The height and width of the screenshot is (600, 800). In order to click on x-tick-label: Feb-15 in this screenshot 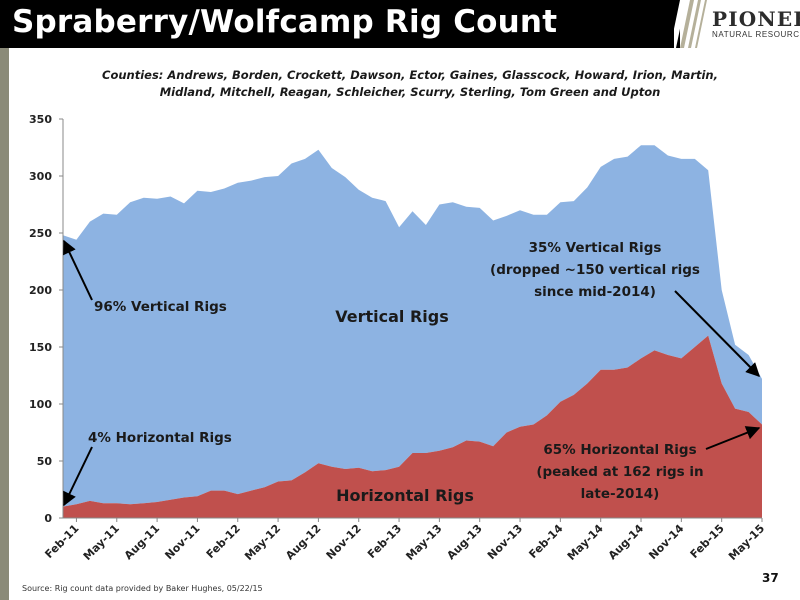, I will do `click(707, 541)`.